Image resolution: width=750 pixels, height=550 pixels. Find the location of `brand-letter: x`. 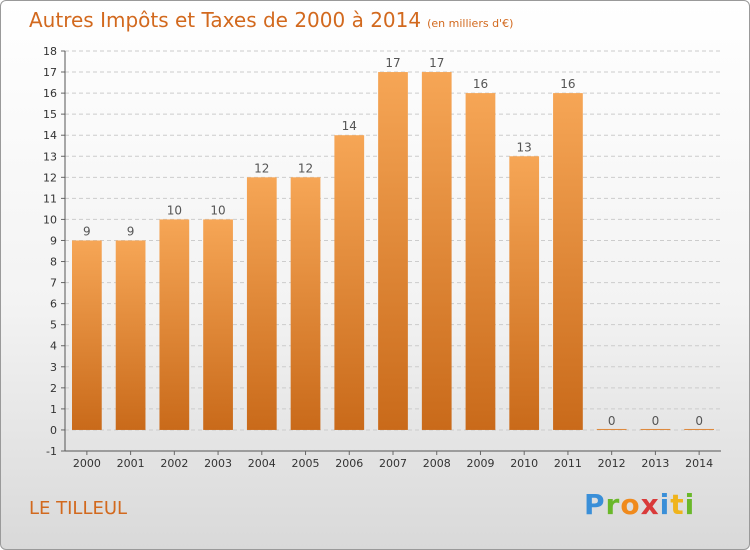

brand-letter: x is located at coordinates (650, 504).